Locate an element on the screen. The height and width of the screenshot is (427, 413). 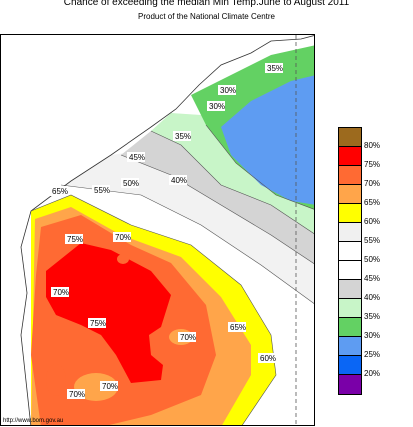
map-label: 50% is located at coordinates (131, 183).